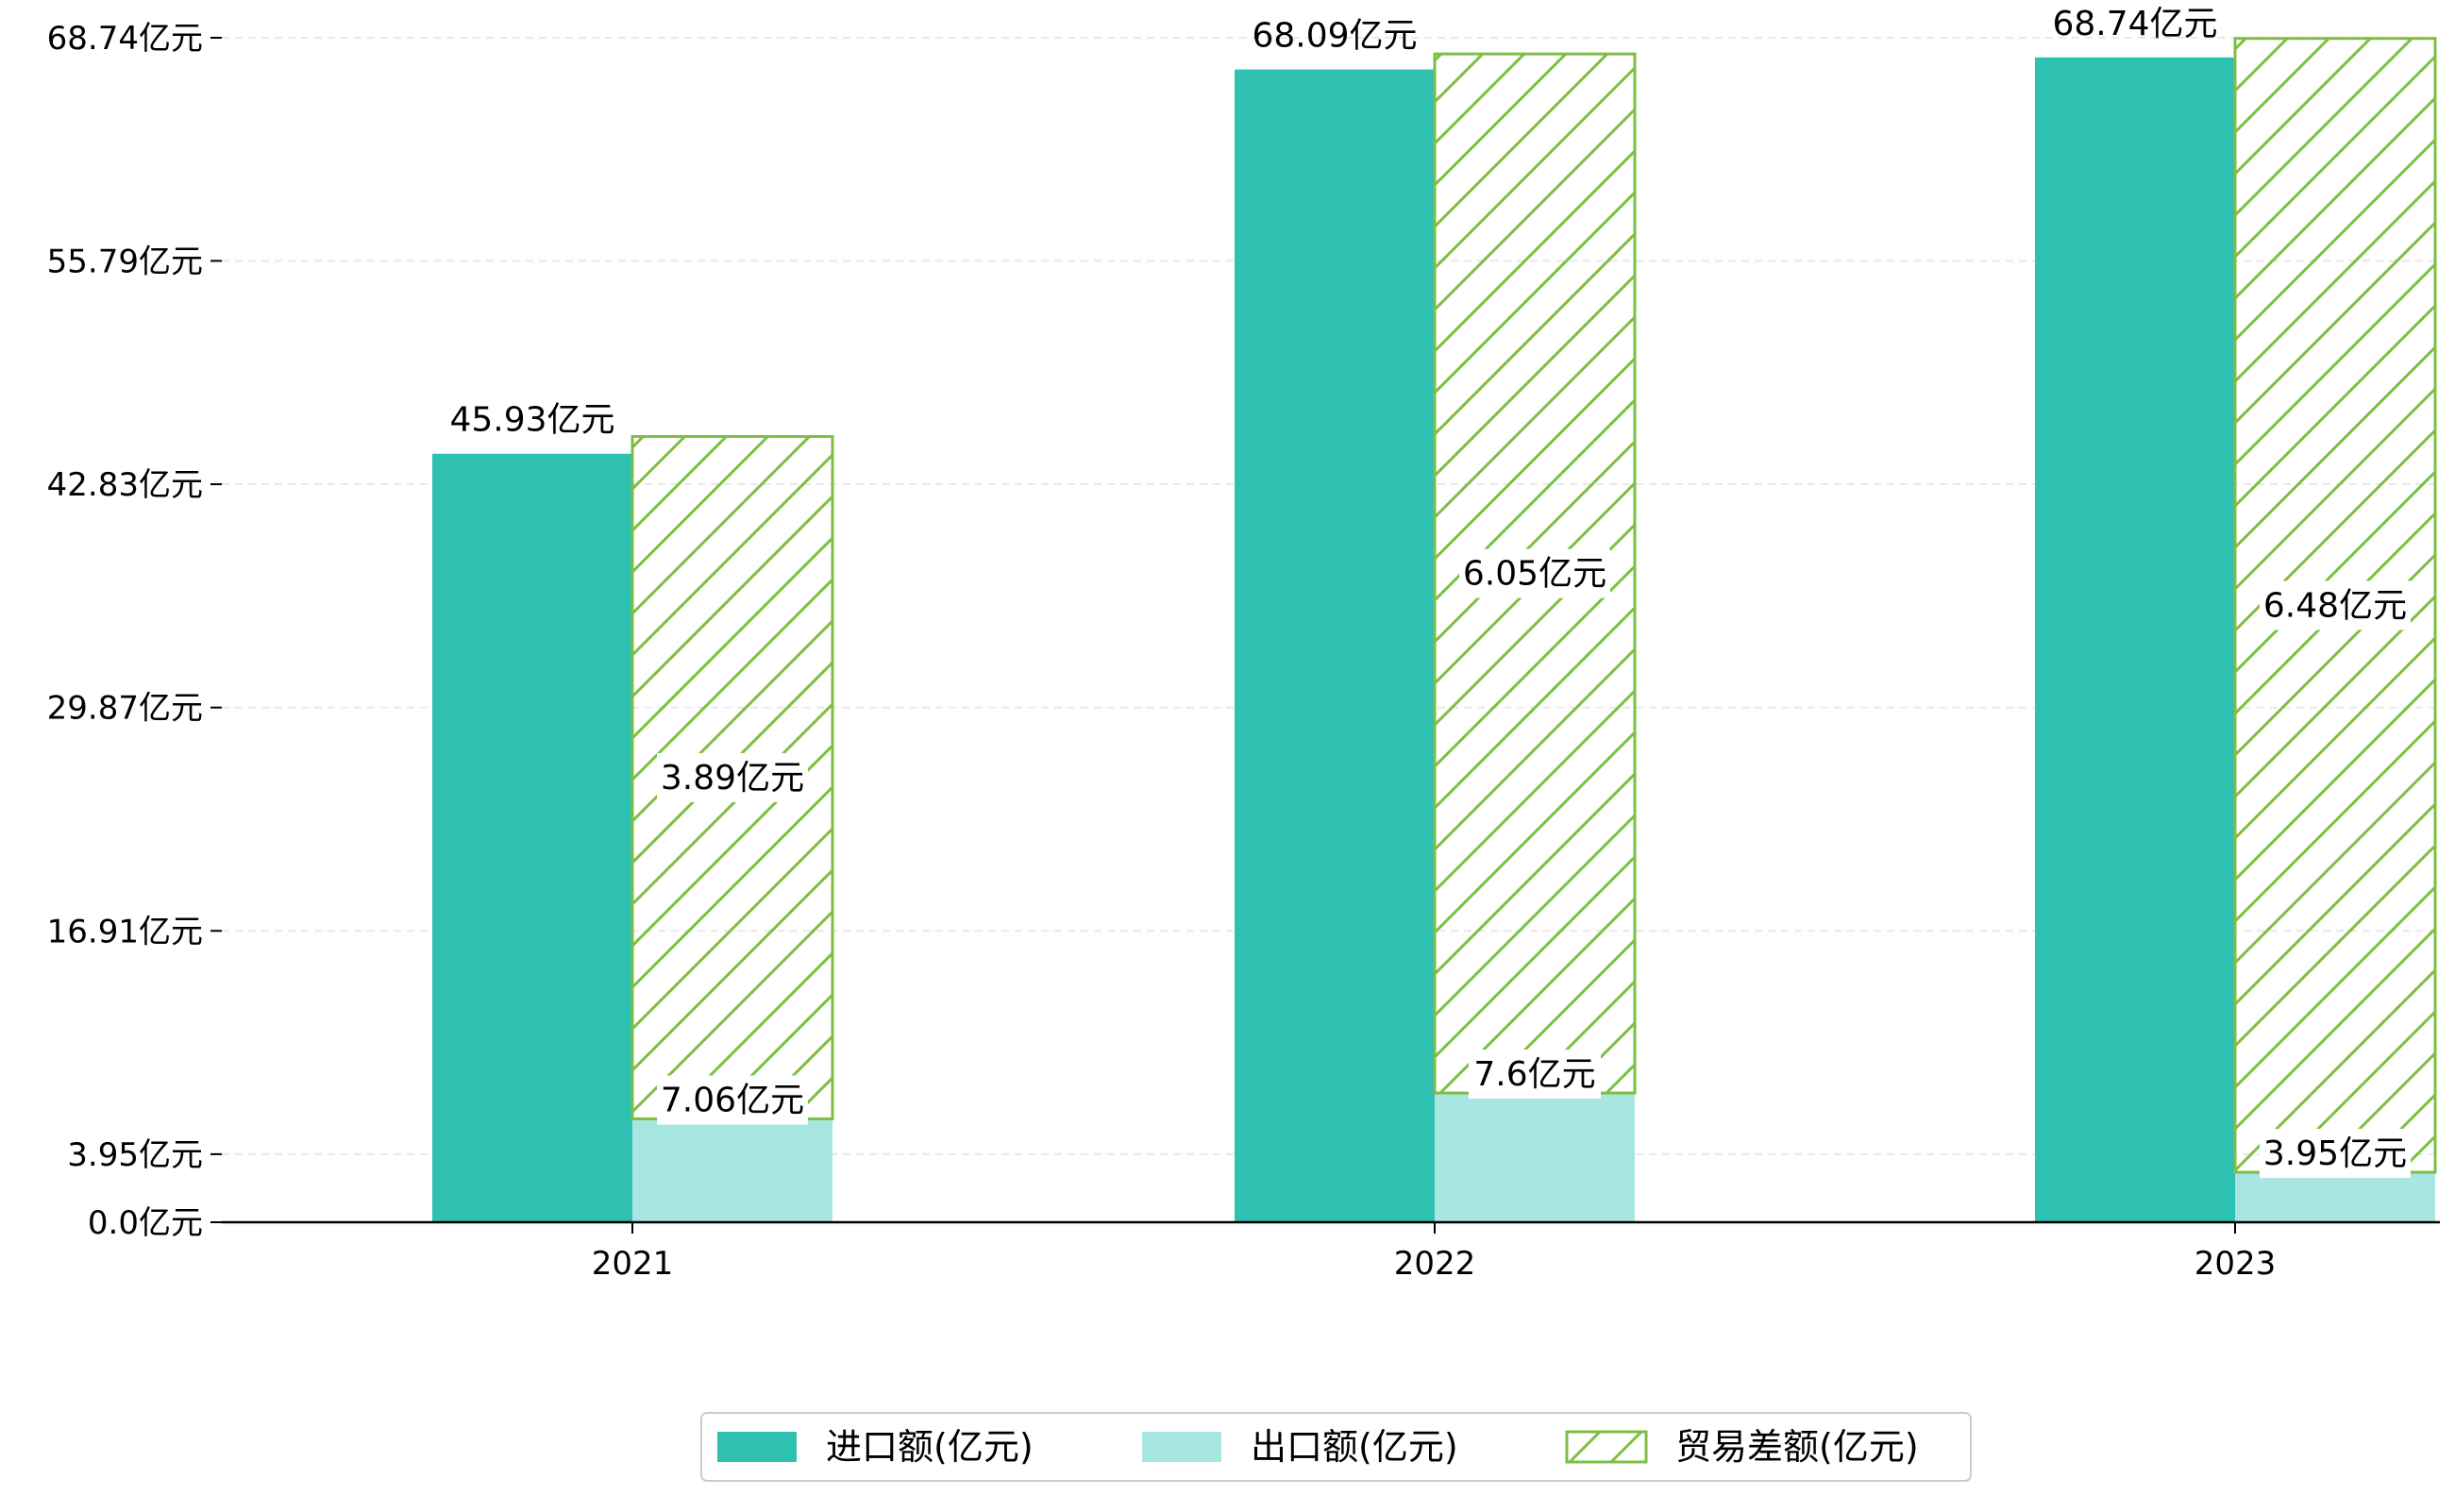  Describe the element at coordinates (1607, 1447) in the screenshot. I see `legend-balance-swatch` at that location.